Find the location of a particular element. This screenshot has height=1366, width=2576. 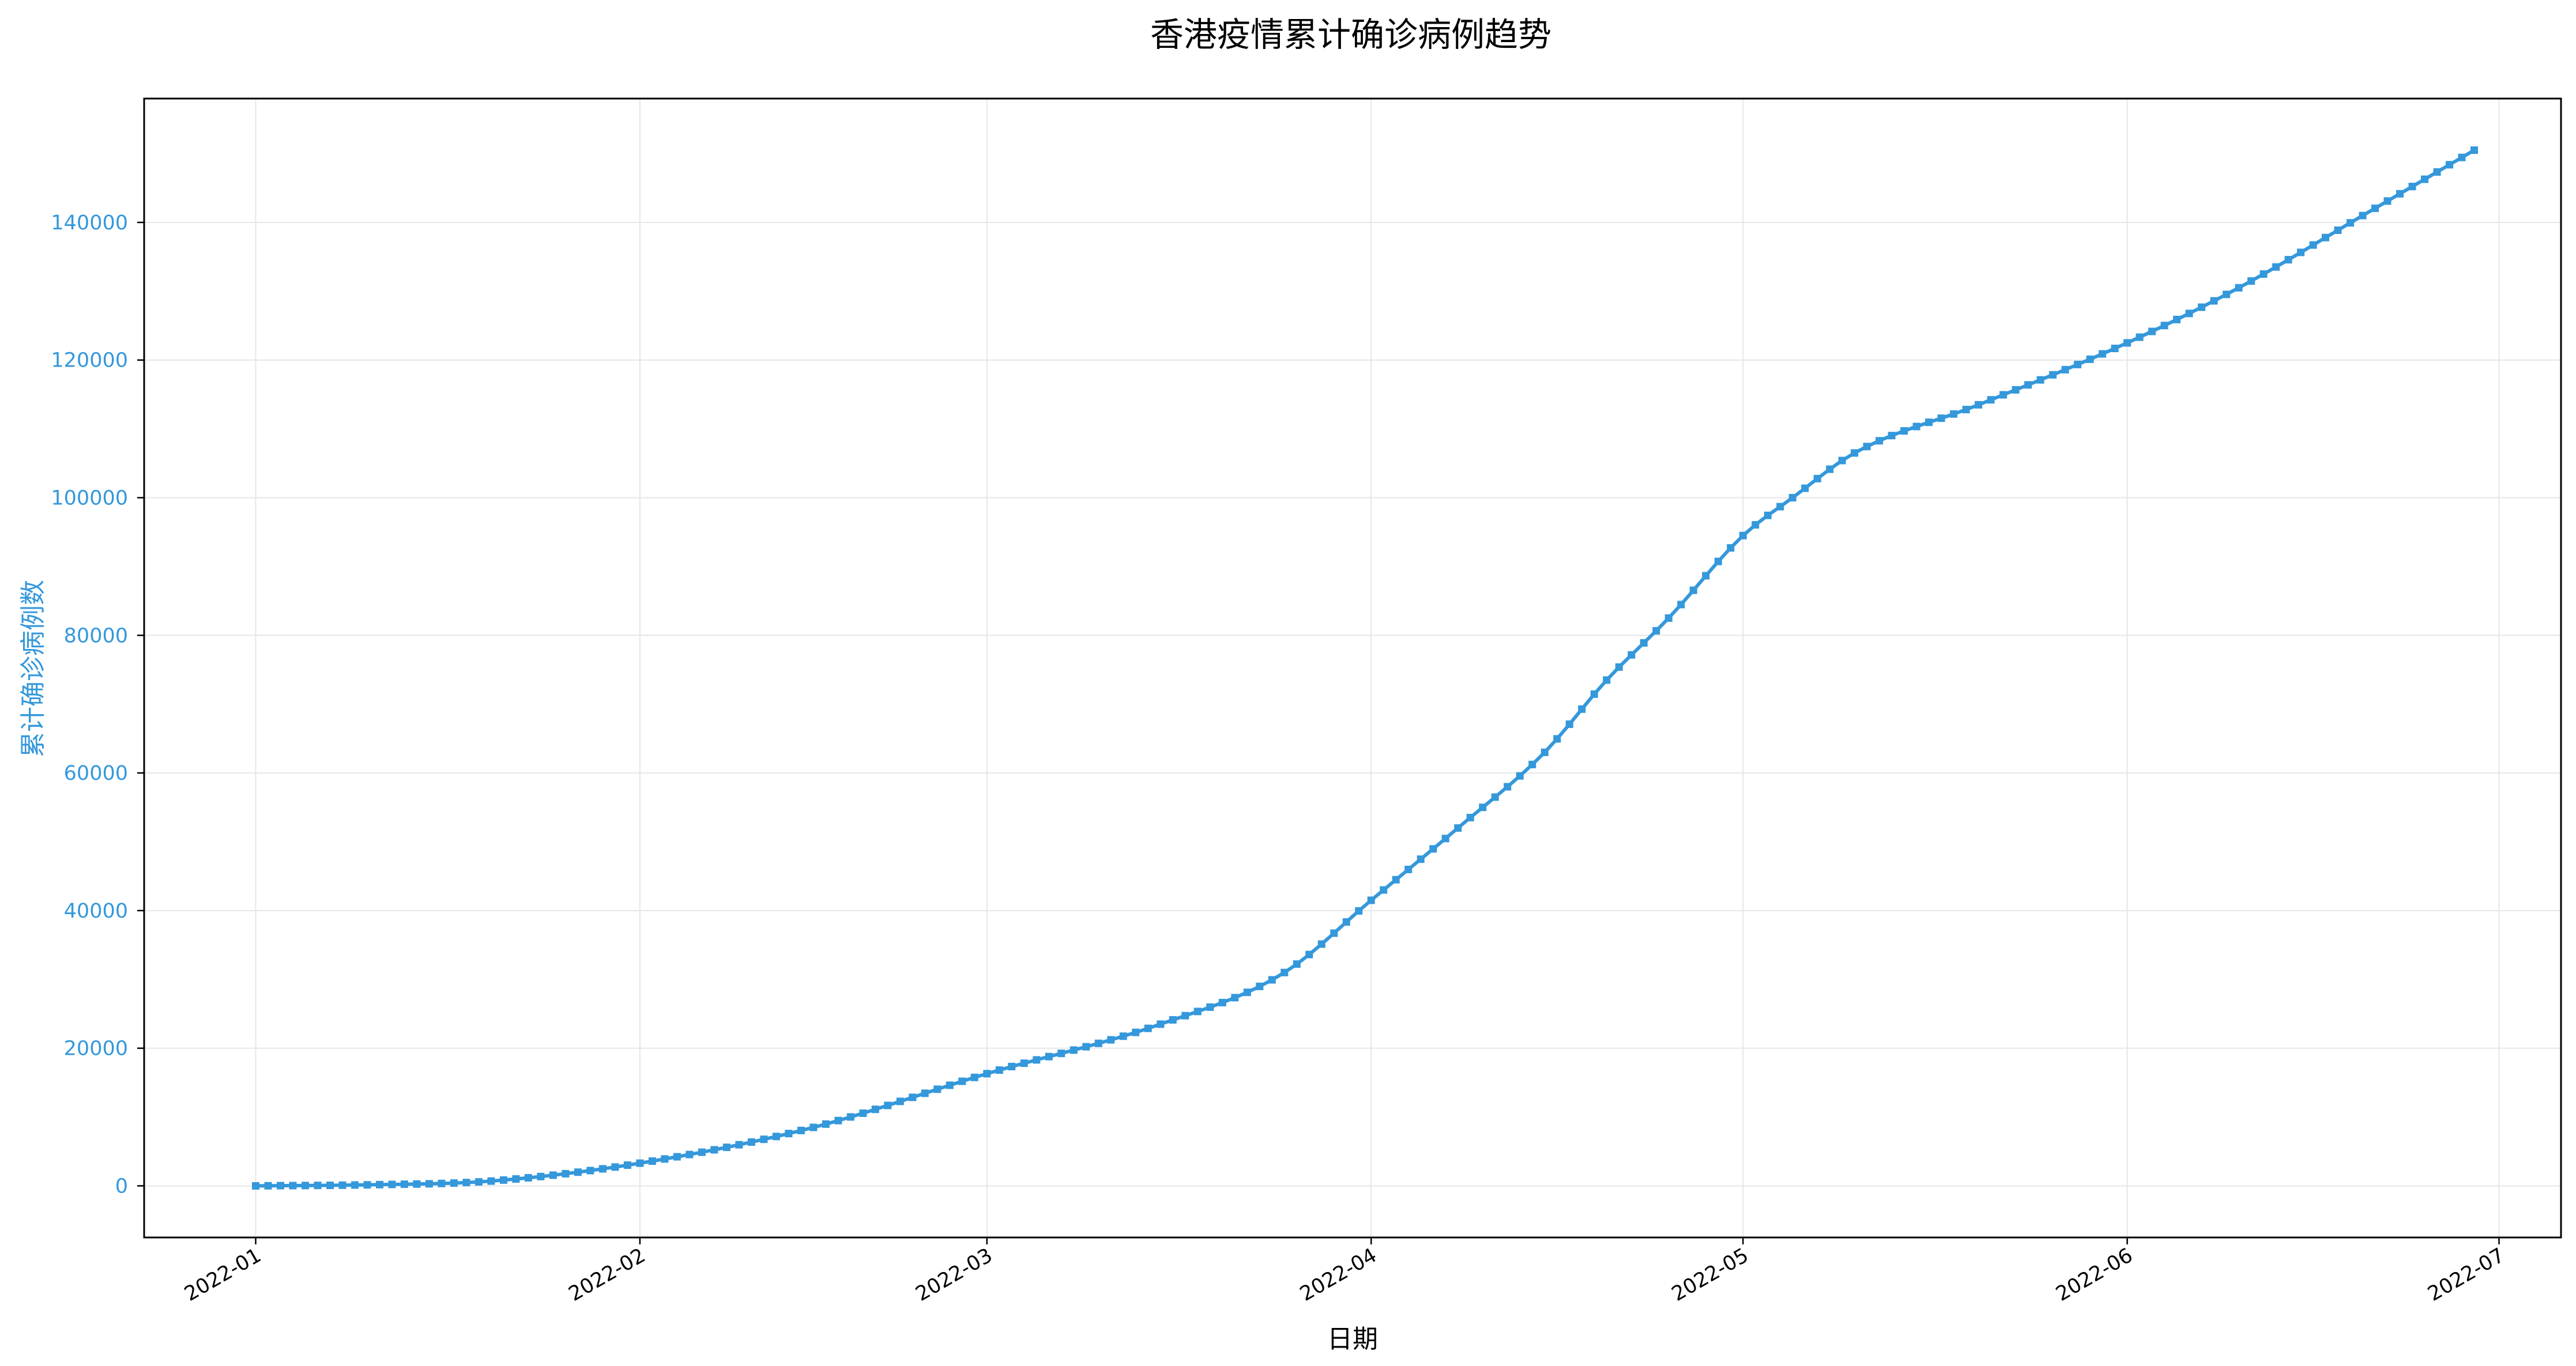

x-axis-label: 日期 is located at coordinates (1352, 1339).